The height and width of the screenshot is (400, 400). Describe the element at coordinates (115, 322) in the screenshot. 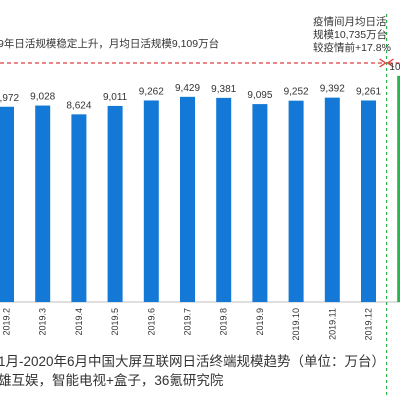

I see `tick-label-2019.5: 2019.5` at that location.